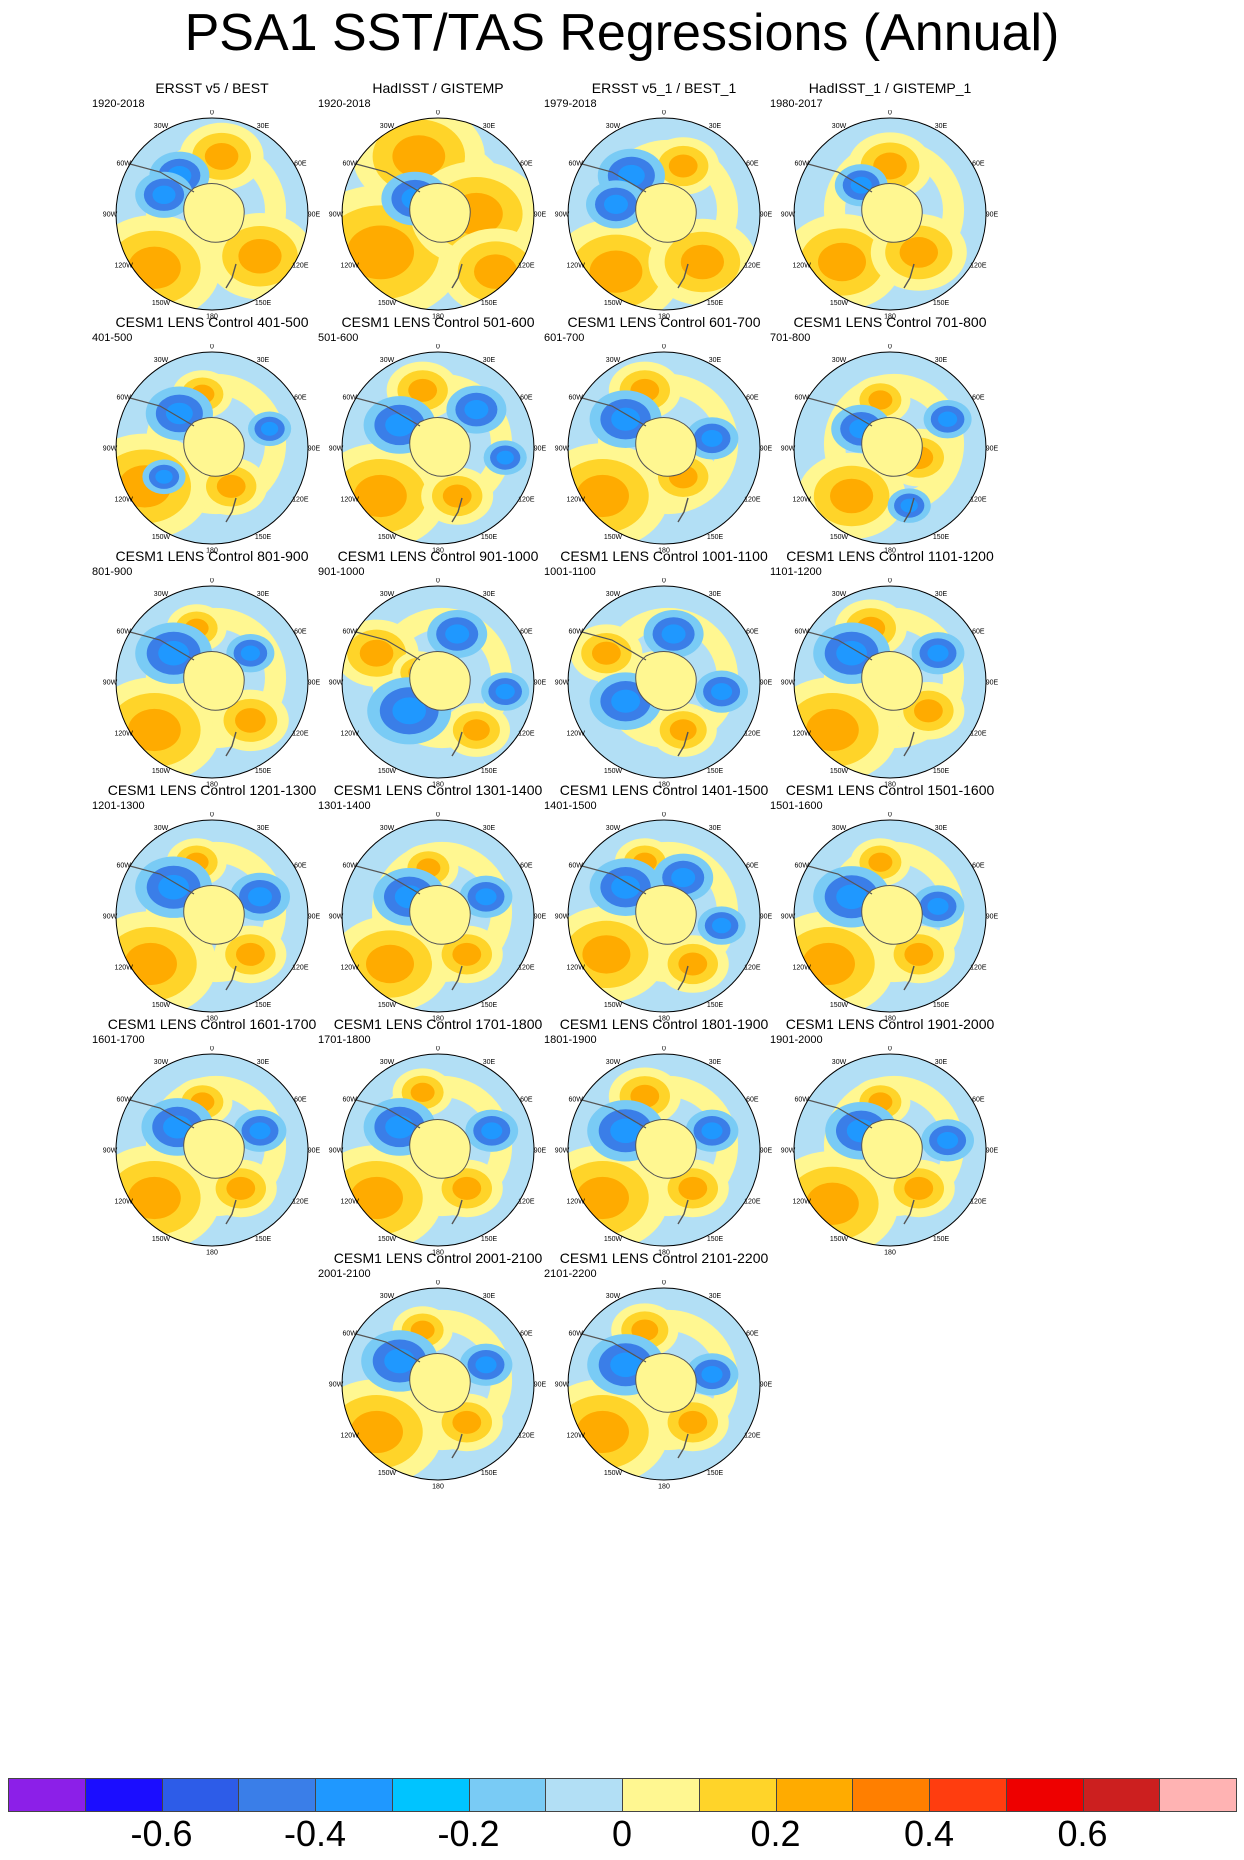 The width and height of the screenshot is (1244, 1860). Describe the element at coordinates (438, 556) in the screenshot. I see `panel-title: CESM1 LENS Control 901-1000` at that location.